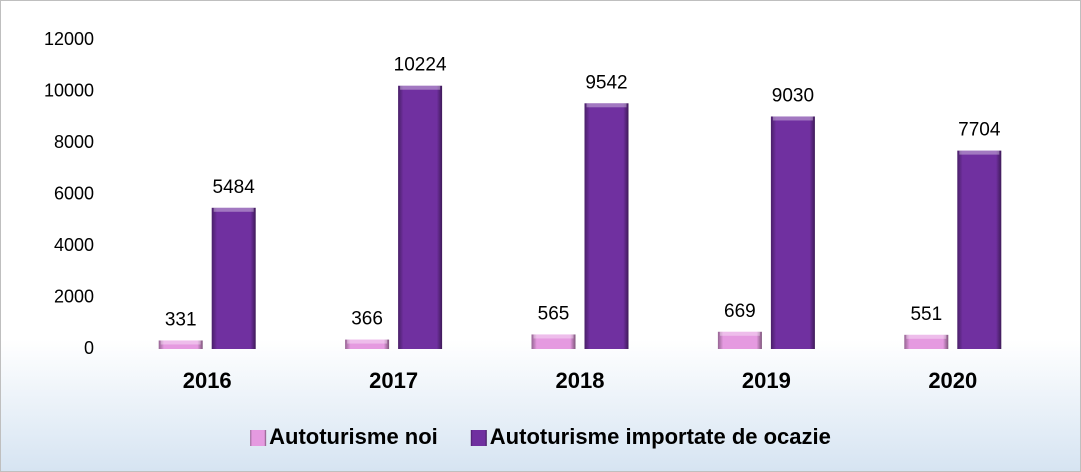  What do you see at coordinates (740, 311) in the screenshot?
I see `value-label: 669` at bounding box center [740, 311].